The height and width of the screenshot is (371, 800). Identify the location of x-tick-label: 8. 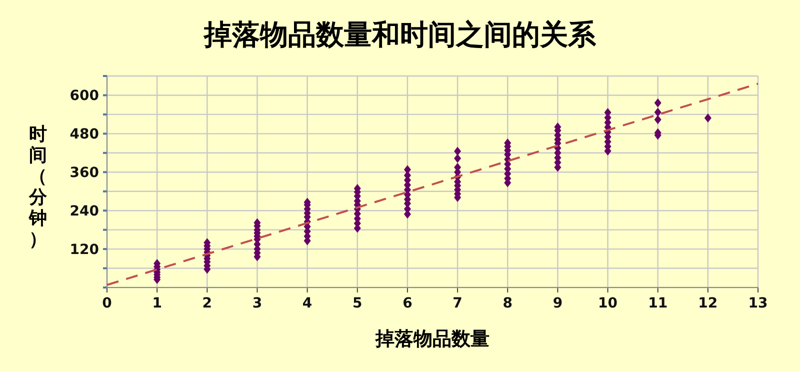
(507, 304).